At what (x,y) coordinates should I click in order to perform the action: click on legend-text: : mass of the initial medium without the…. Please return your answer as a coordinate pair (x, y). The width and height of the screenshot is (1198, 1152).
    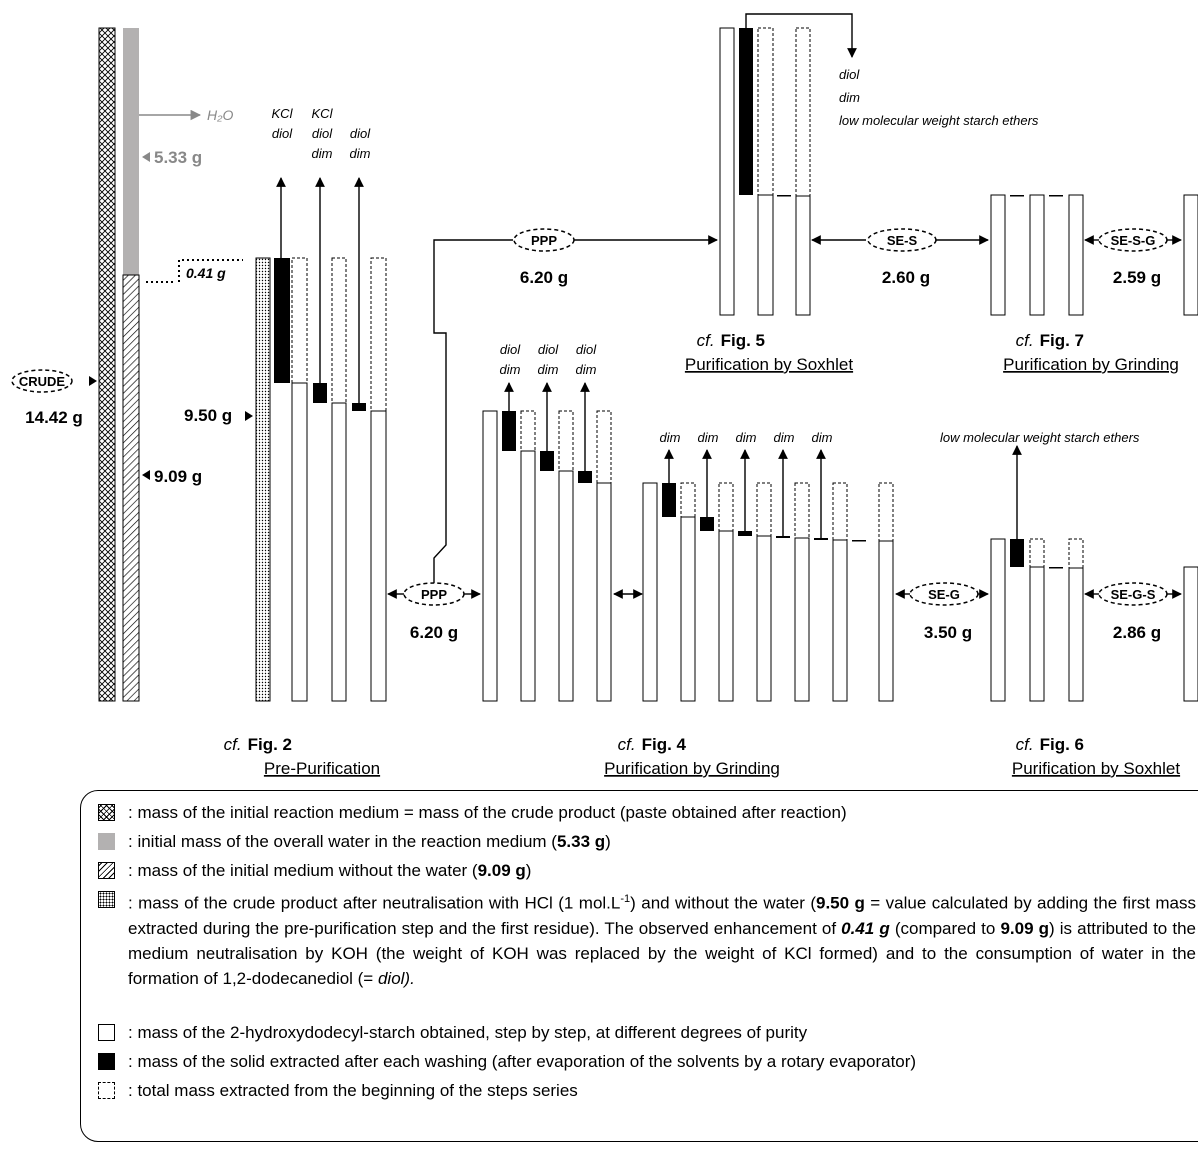
    Looking at the image, I should click on (330, 870).